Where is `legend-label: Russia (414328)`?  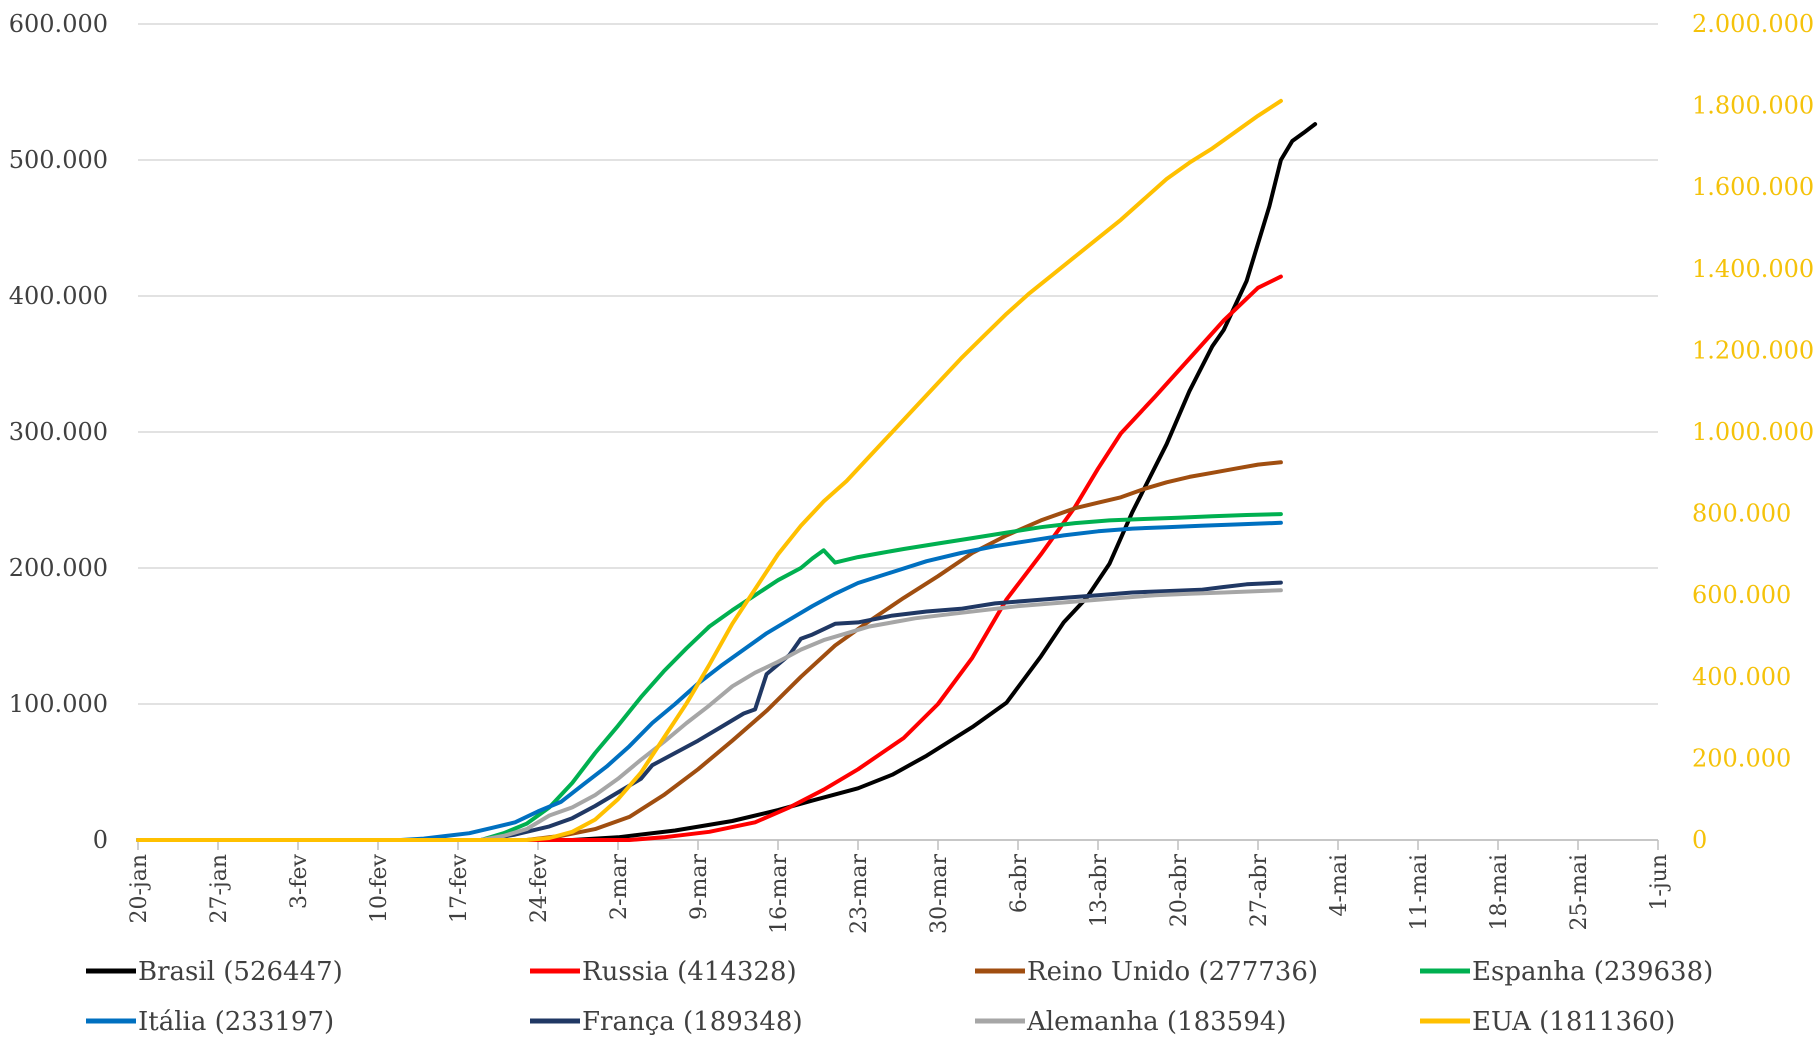
legend-label: Russia (414328) is located at coordinates (689, 972).